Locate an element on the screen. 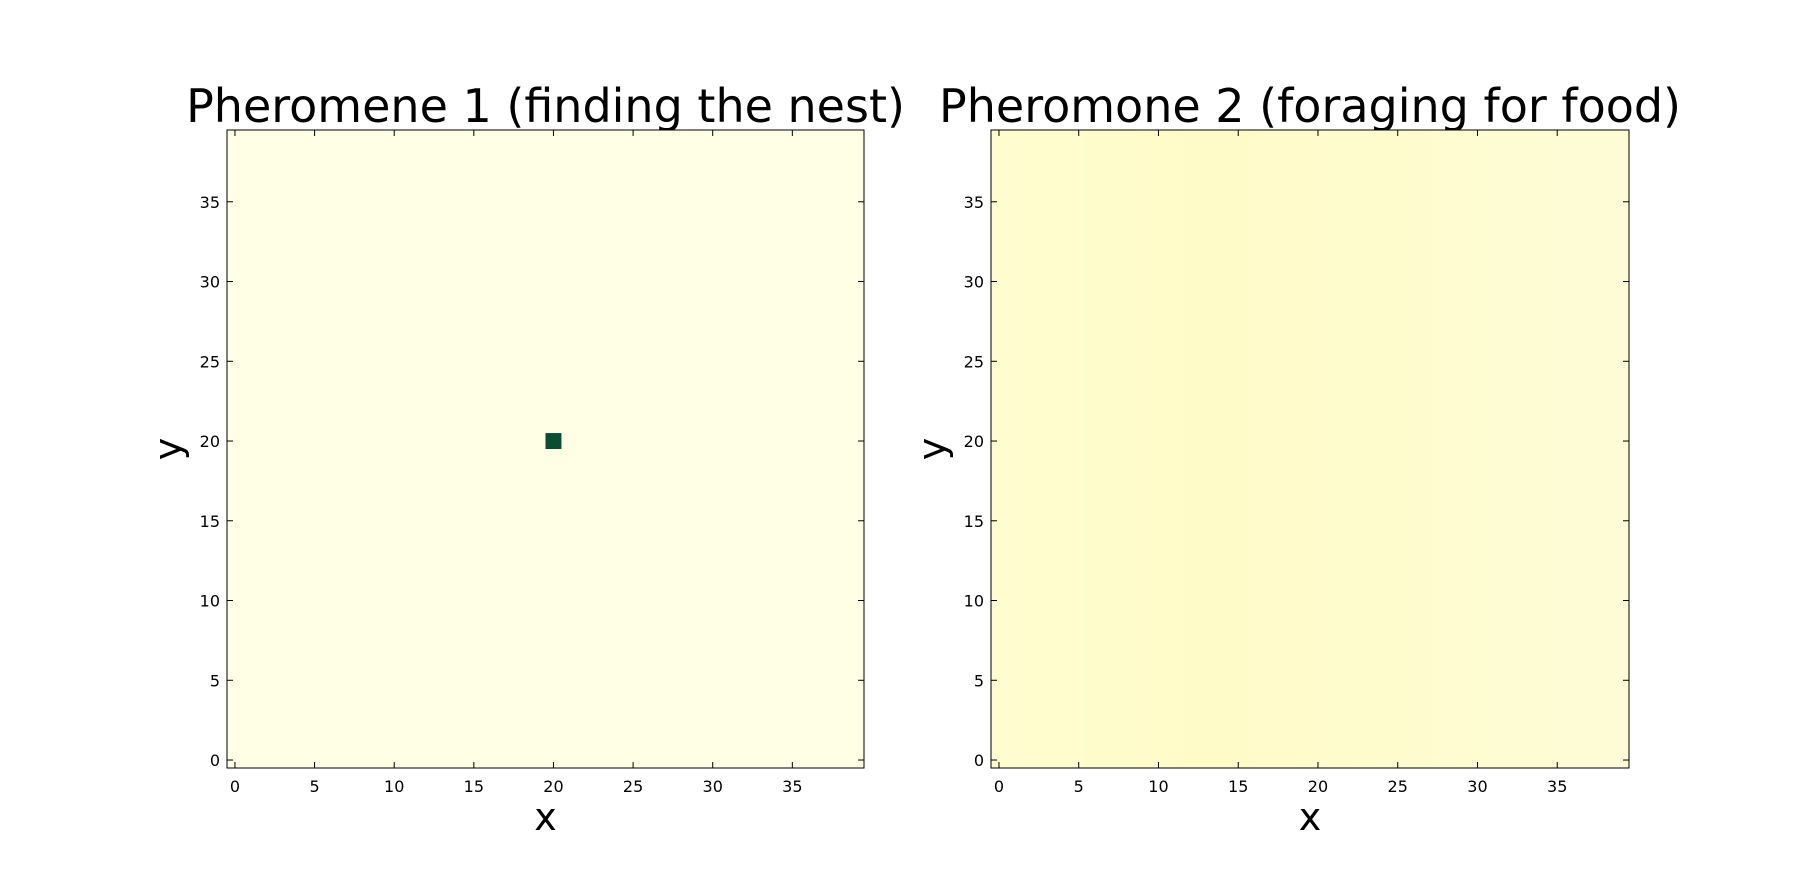  chart-title: Pheromene 1 (finding the nest) is located at coordinates (545, 106).